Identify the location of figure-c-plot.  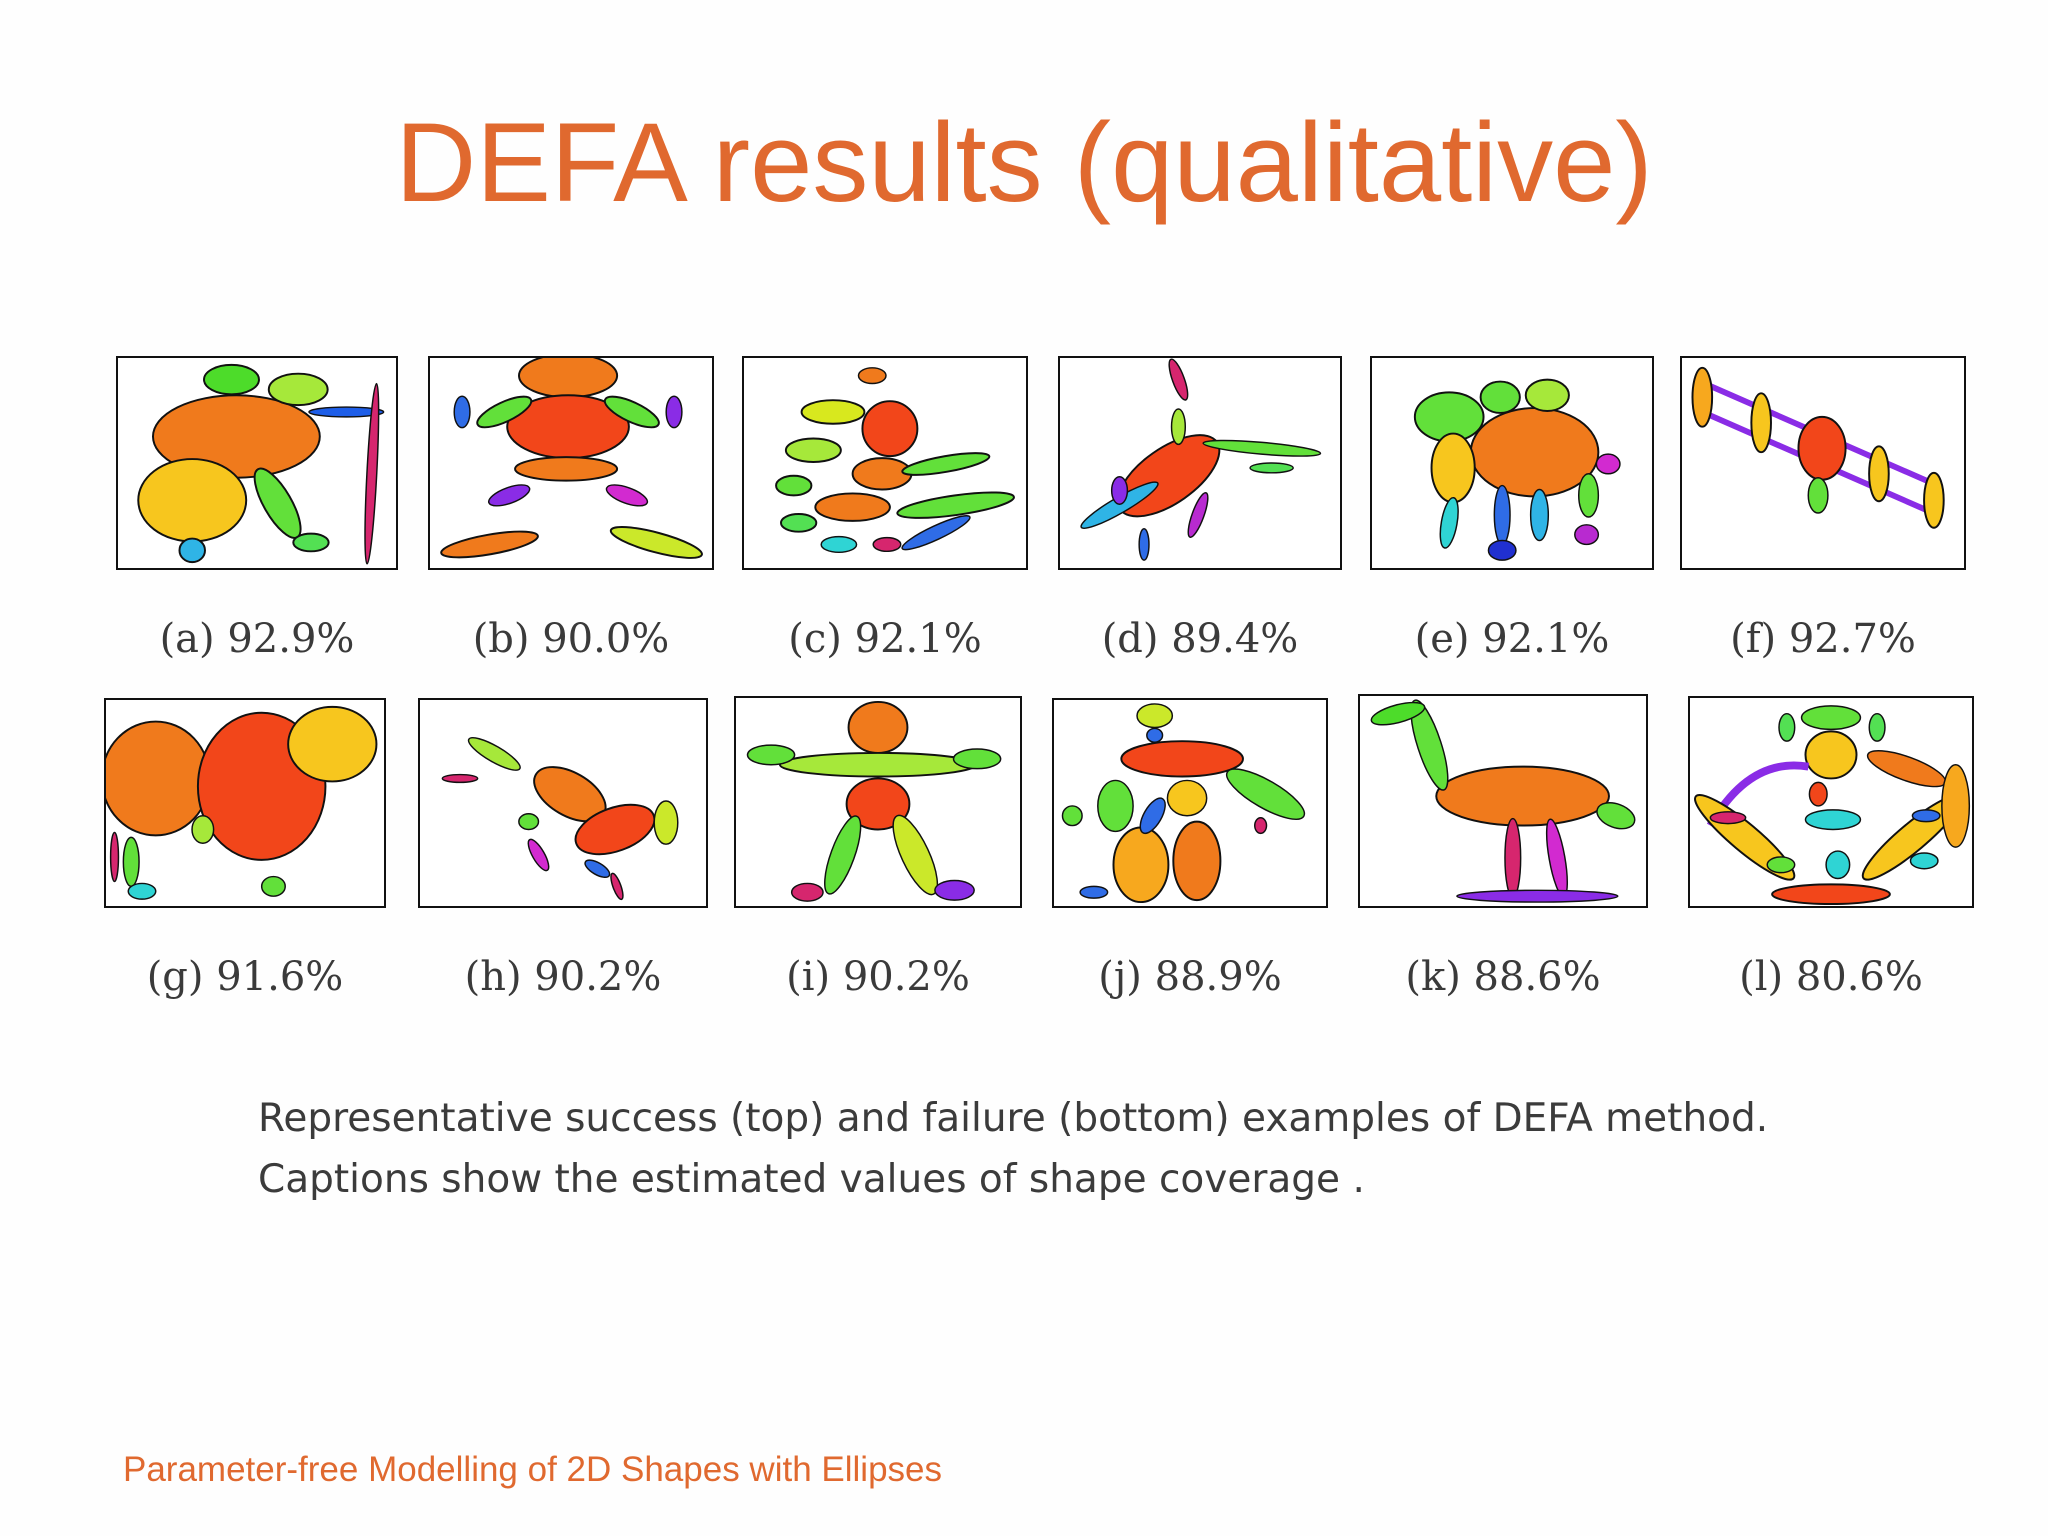
(885, 463).